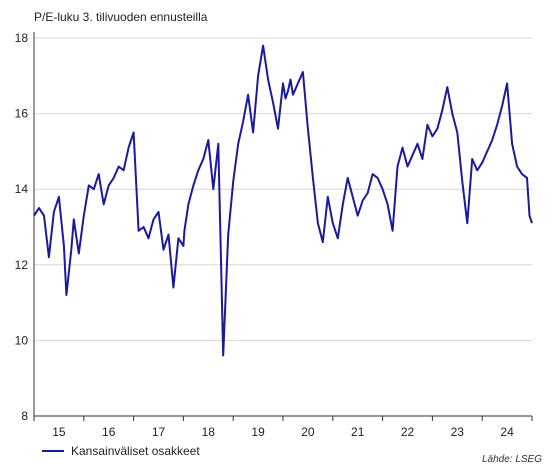 The width and height of the screenshot is (552, 469). I want to click on y-axis-ticks: 8 10 12 14 16 18, so click(22, 227).